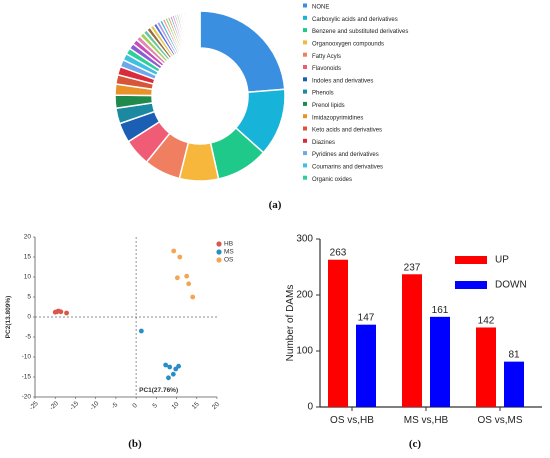 This screenshot has width=550, height=458. What do you see at coordinates (355, 20) in the screenshot?
I see `legend-label: Carboxylic acids and derivatives` at bounding box center [355, 20].